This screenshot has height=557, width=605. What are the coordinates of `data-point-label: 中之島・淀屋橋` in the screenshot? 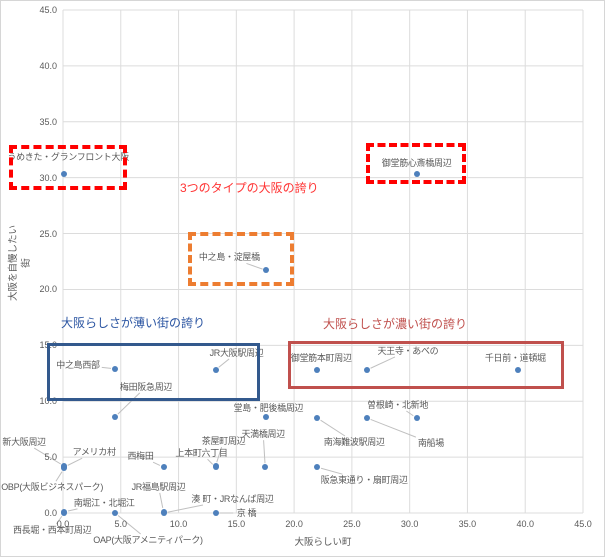 It's located at (229, 257).